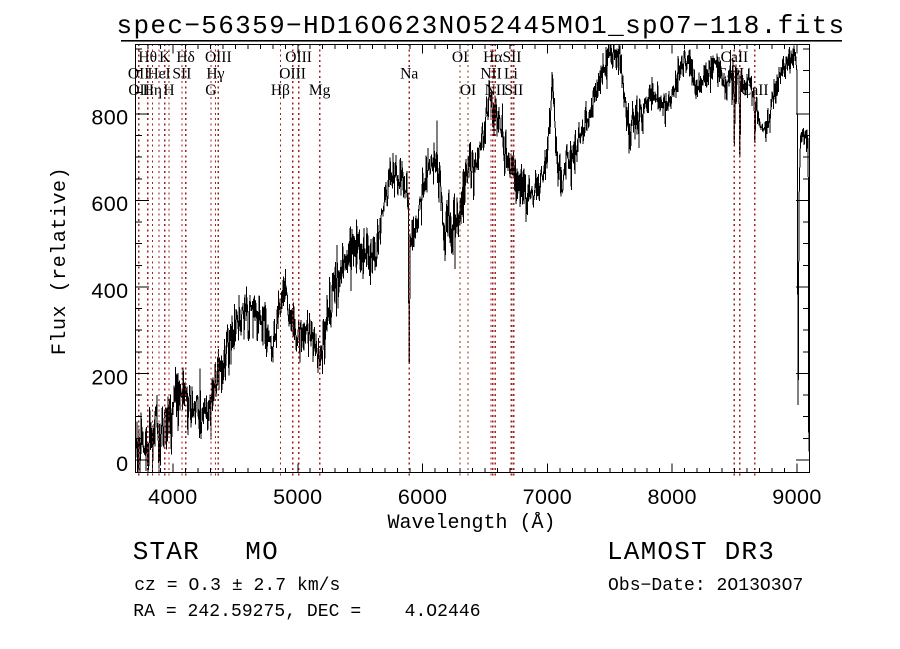 Image resolution: width=900 pixels, height=649 pixels. I want to click on svg-text: HeI, so click(158, 74).